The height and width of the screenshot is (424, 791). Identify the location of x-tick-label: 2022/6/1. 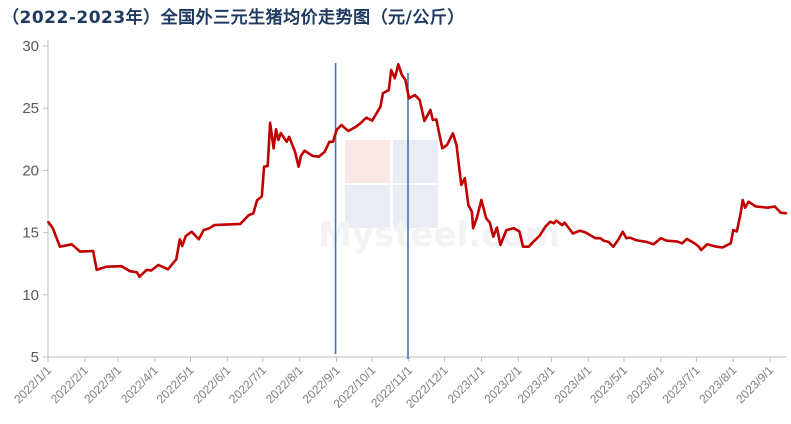
(211, 384).